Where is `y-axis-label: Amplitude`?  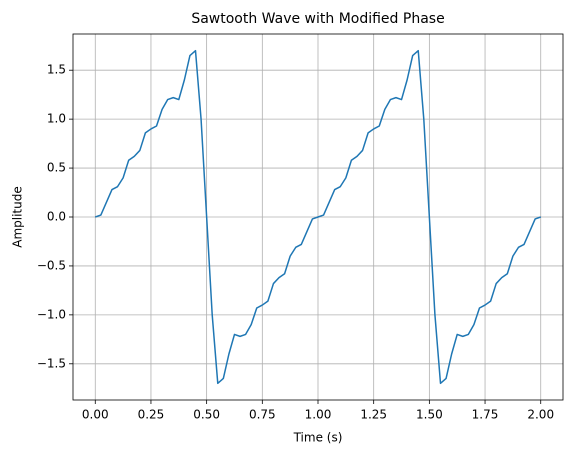
y-axis-label: Amplitude is located at coordinates (18, 217).